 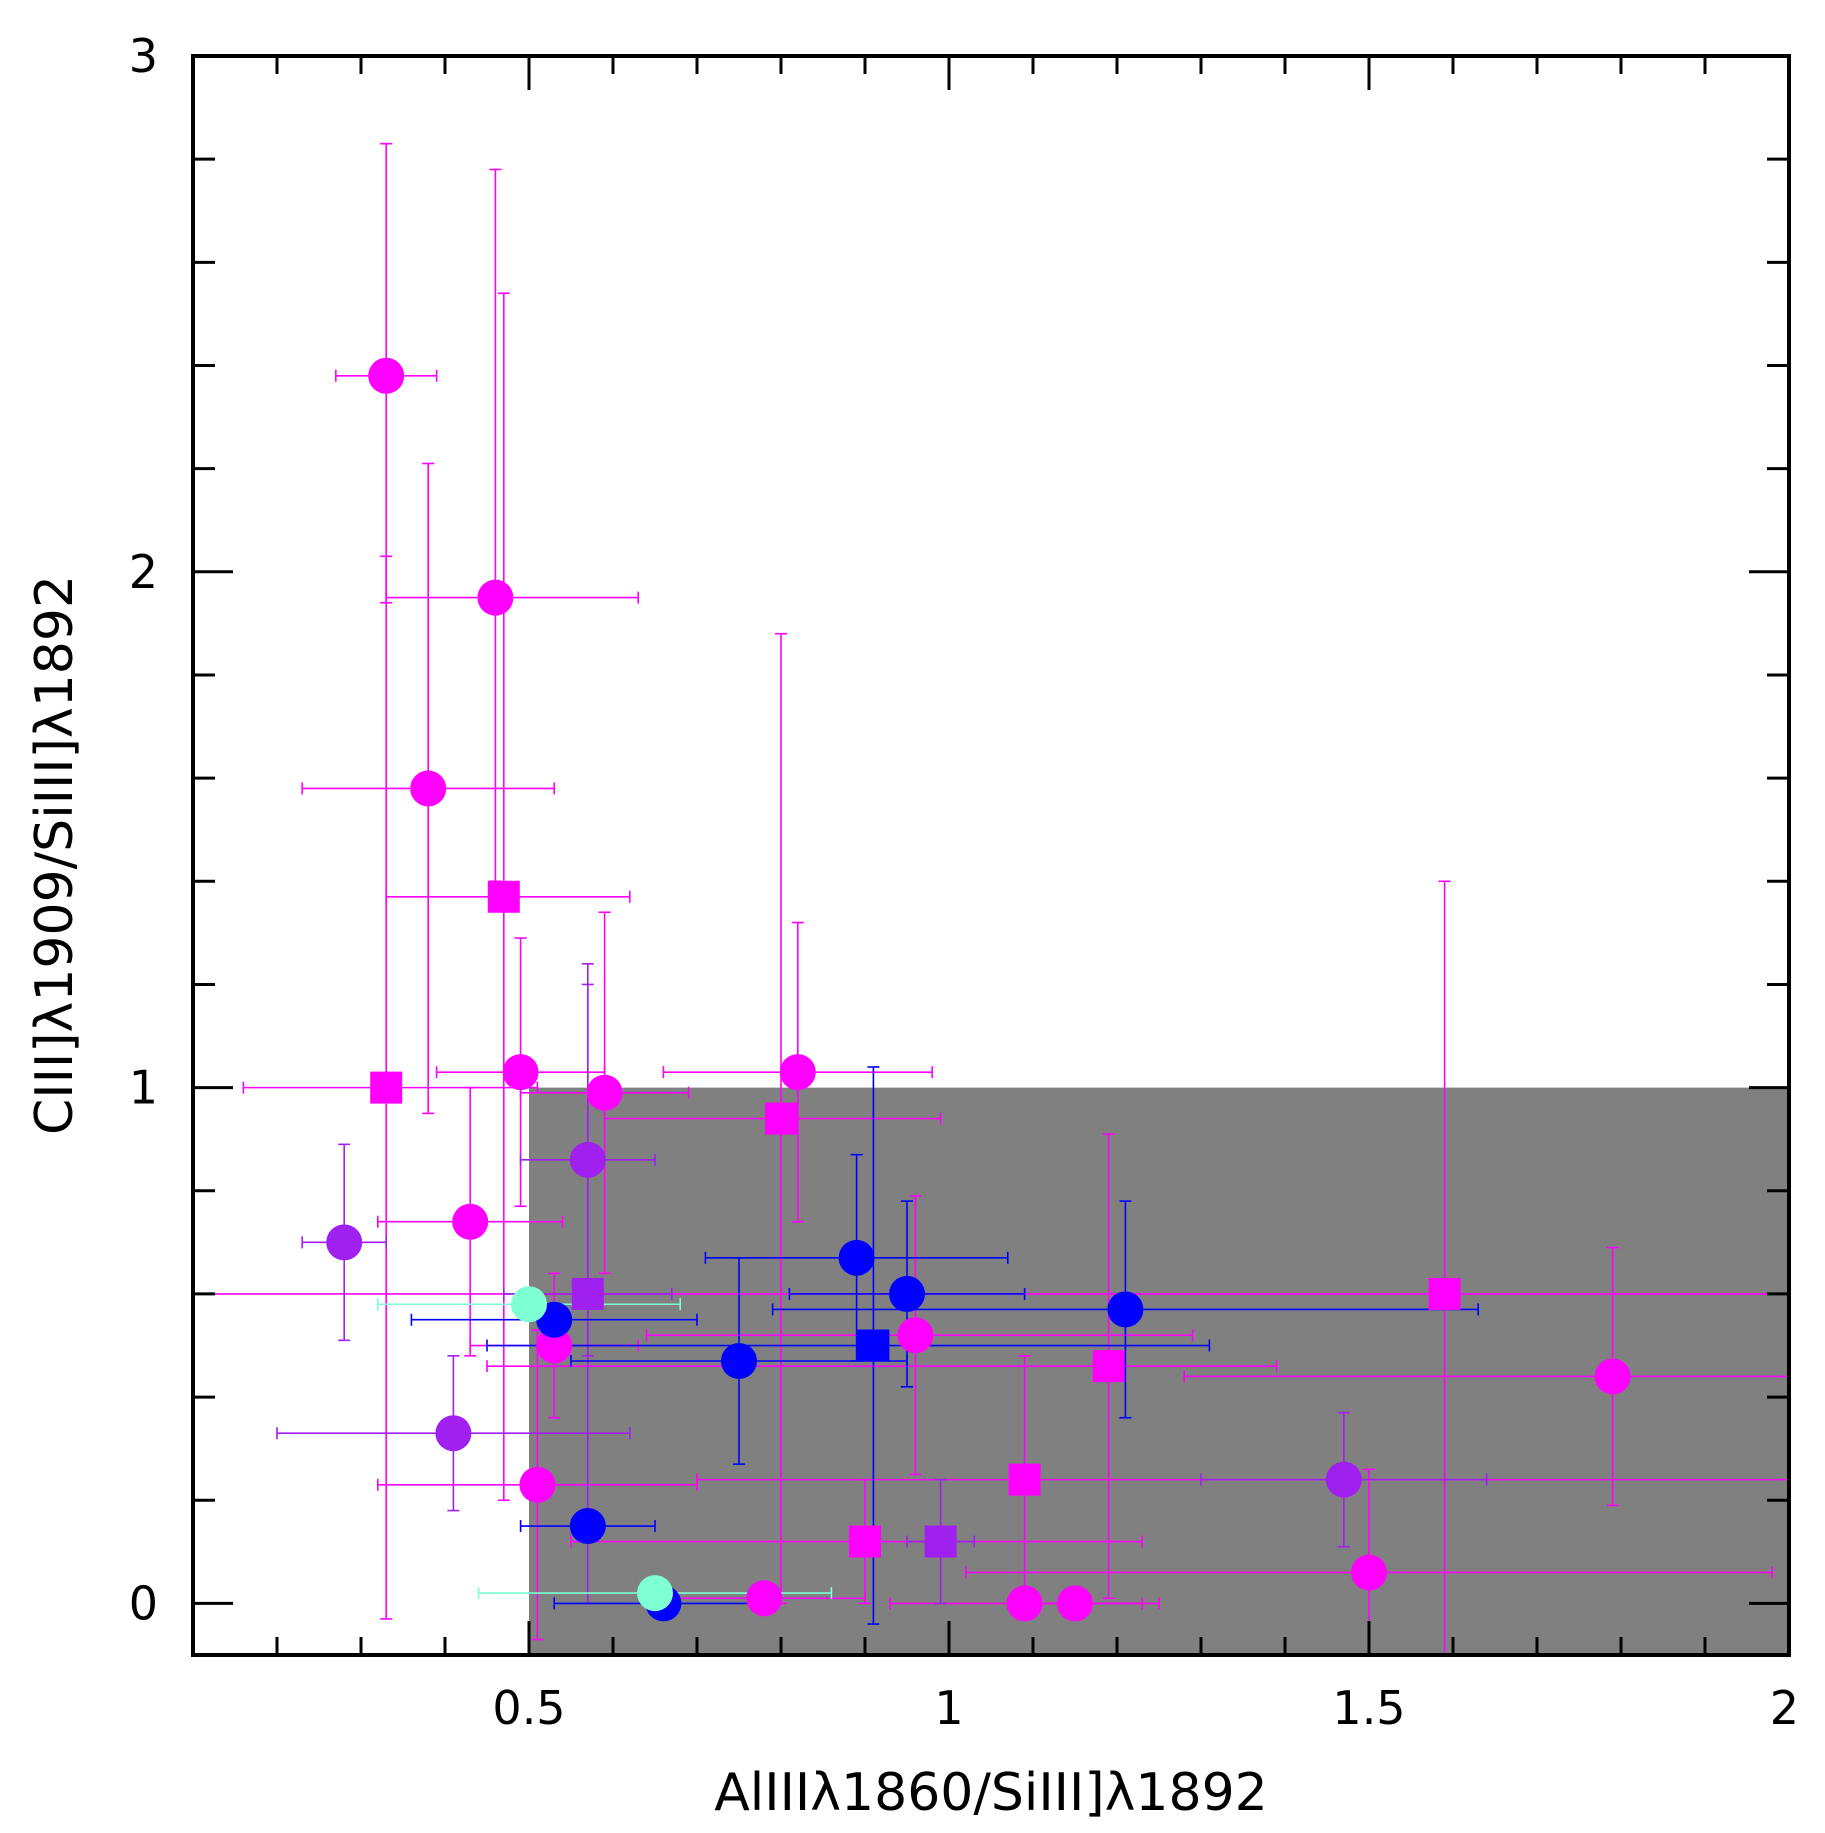 What do you see at coordinates (143, 572) in the screenshot?
I see `y-tick-label: 2` at bounding box center [143, 572].